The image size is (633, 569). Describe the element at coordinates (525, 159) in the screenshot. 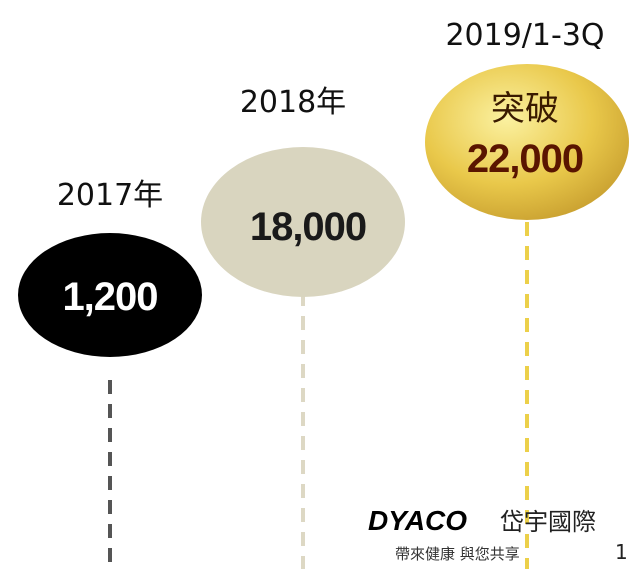

I see `value-label: 22,000` at that location.